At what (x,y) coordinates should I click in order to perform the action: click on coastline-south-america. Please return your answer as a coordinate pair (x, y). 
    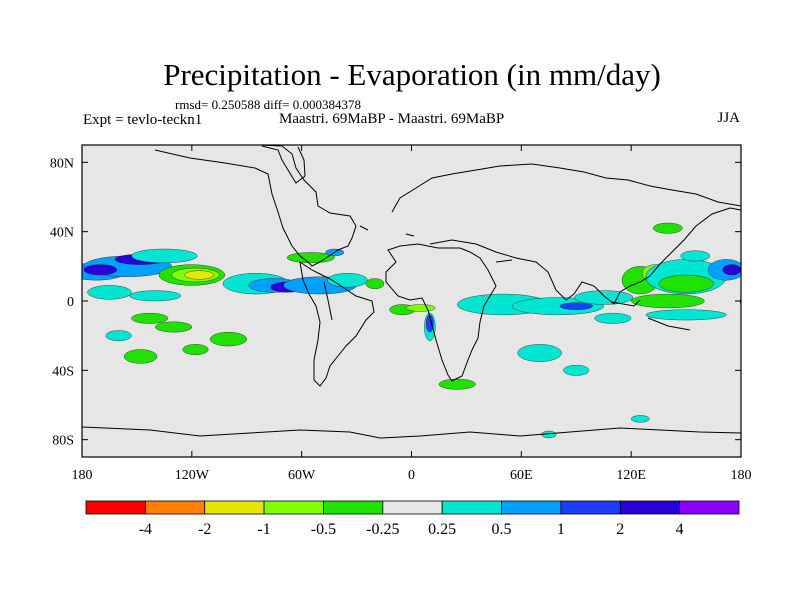
    Looking at the image, I should click on (337, 323).